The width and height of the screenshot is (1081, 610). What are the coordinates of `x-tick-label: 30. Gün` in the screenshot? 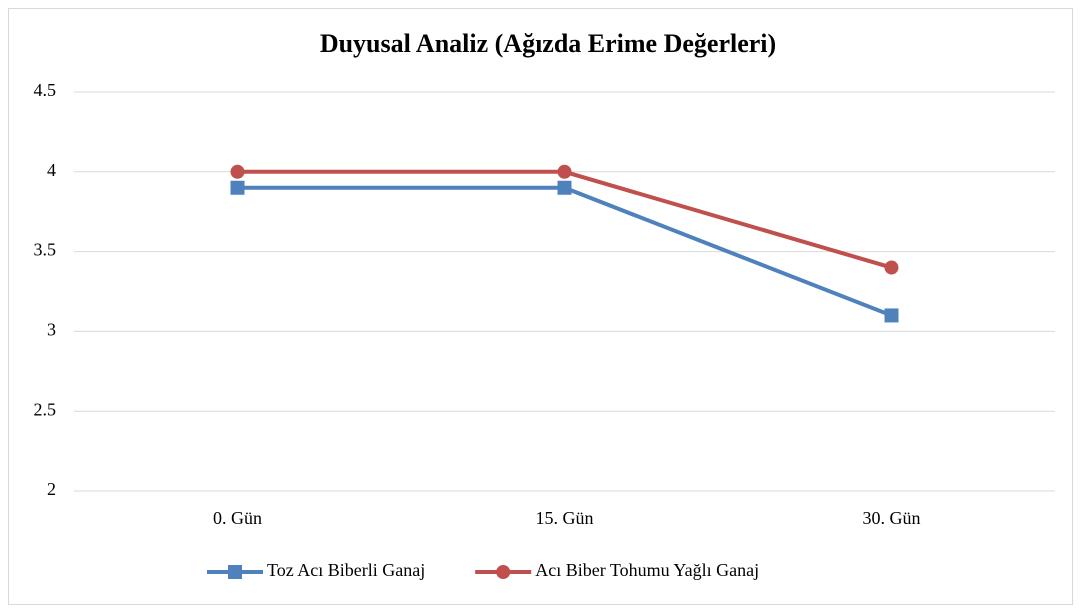 It's located at (892, 518).